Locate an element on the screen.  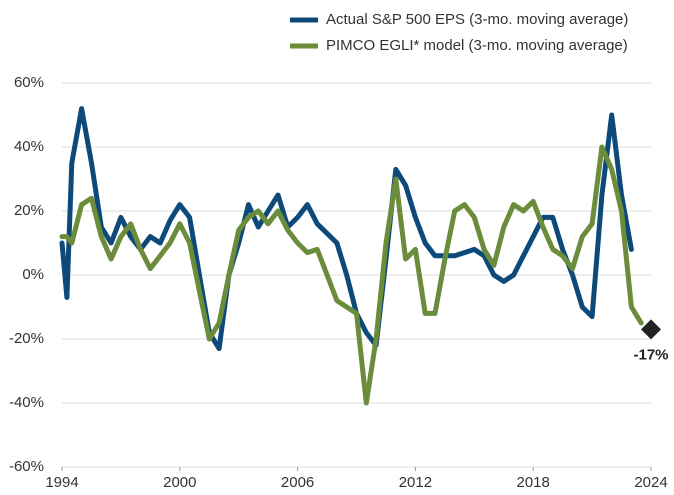
y-tick-label: -20% is located at coordinates (26, 338).